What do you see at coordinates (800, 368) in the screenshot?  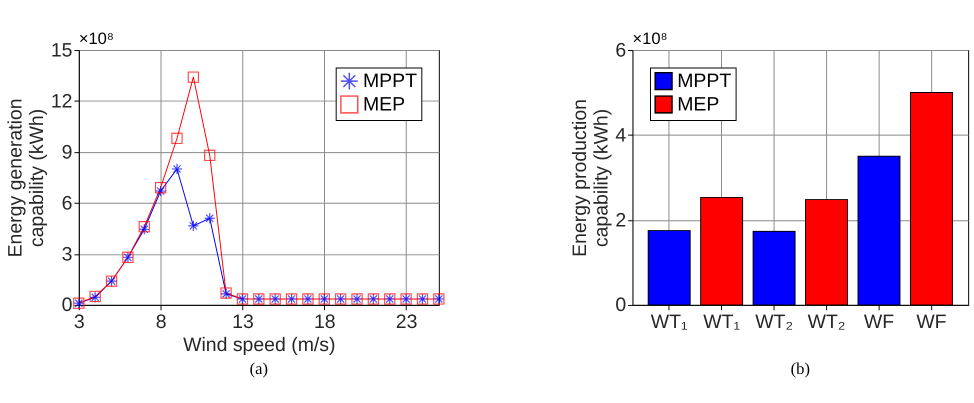 I see `text: (b)` at bounding box center [800, 368].